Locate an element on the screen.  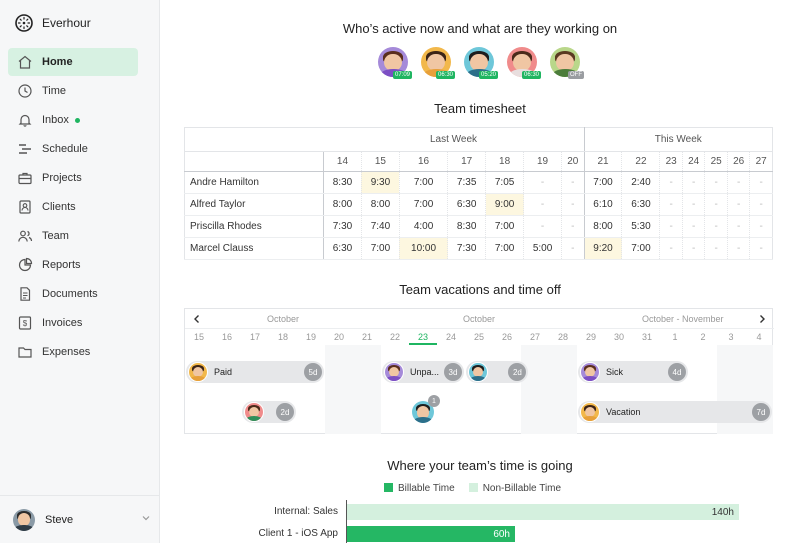
everhour-logo-icon is located at coordinates (24, 23).